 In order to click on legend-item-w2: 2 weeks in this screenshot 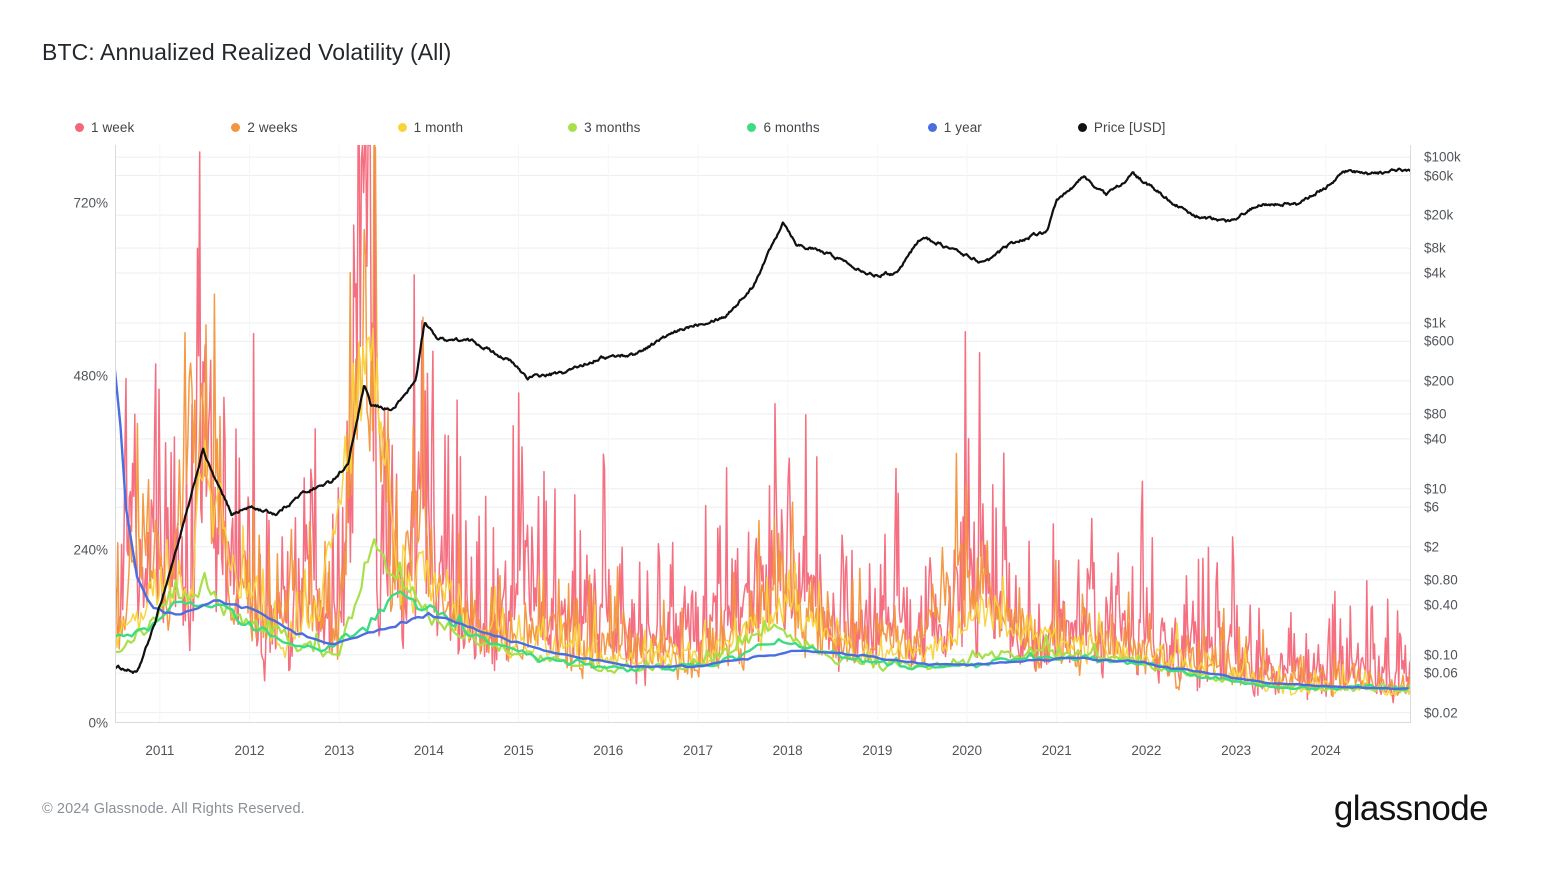, I will do `click(264, 127)`.